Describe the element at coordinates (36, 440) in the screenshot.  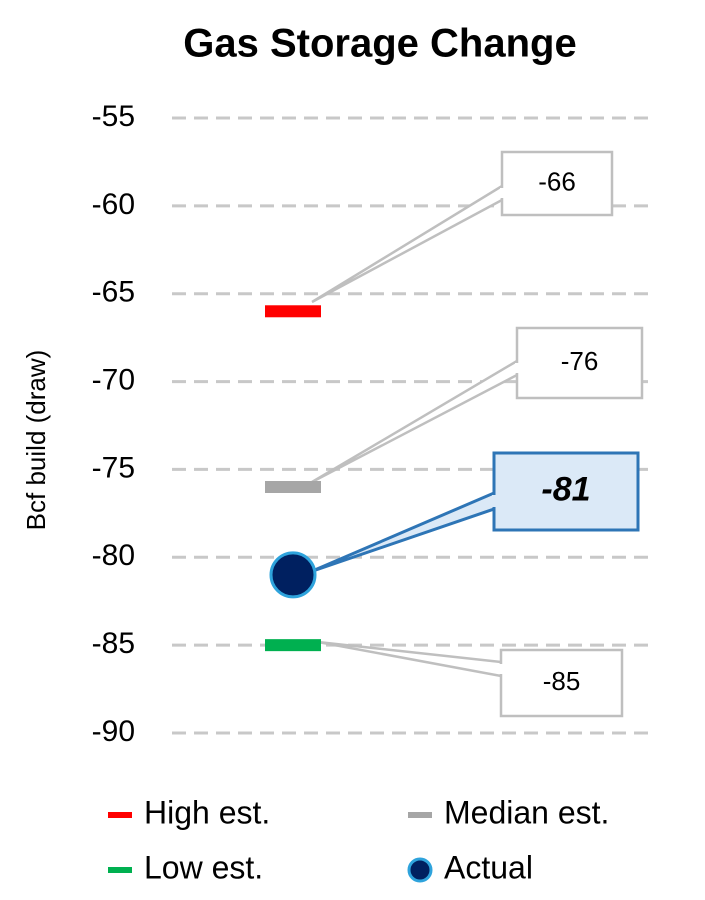
I see `y-axis-label: Bcf build (draw)` at that location.